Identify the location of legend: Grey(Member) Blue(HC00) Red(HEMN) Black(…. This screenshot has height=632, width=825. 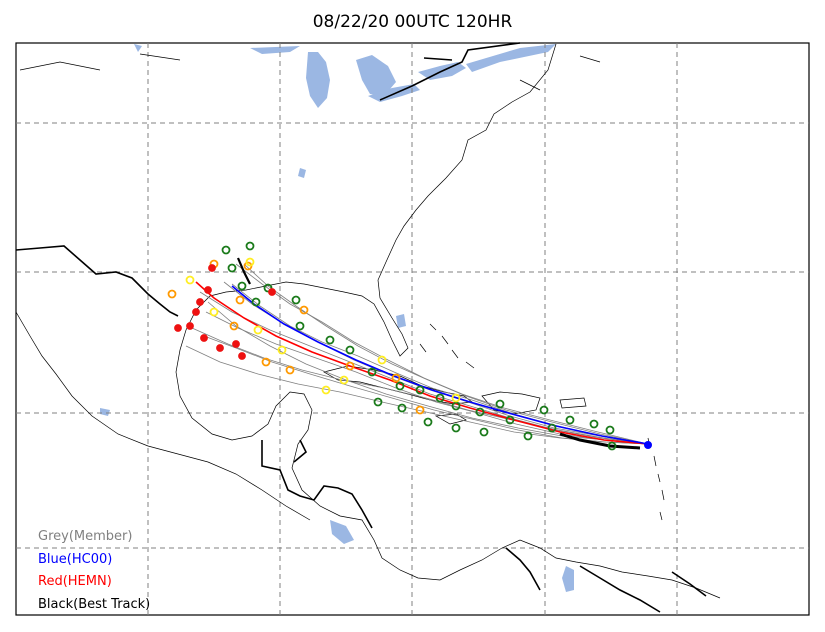
(94, 571).